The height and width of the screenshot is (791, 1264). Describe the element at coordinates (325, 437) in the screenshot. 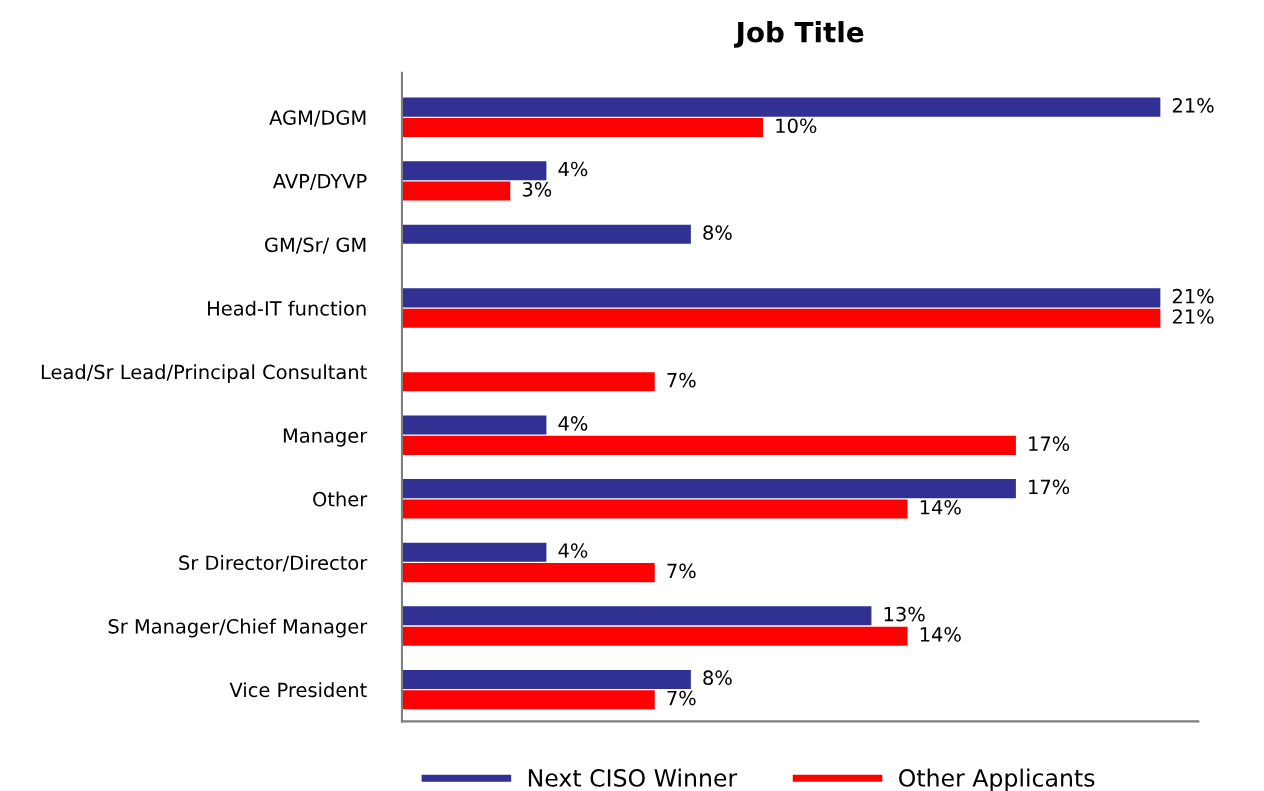

I see `y-tick-label: Manager` at that location.